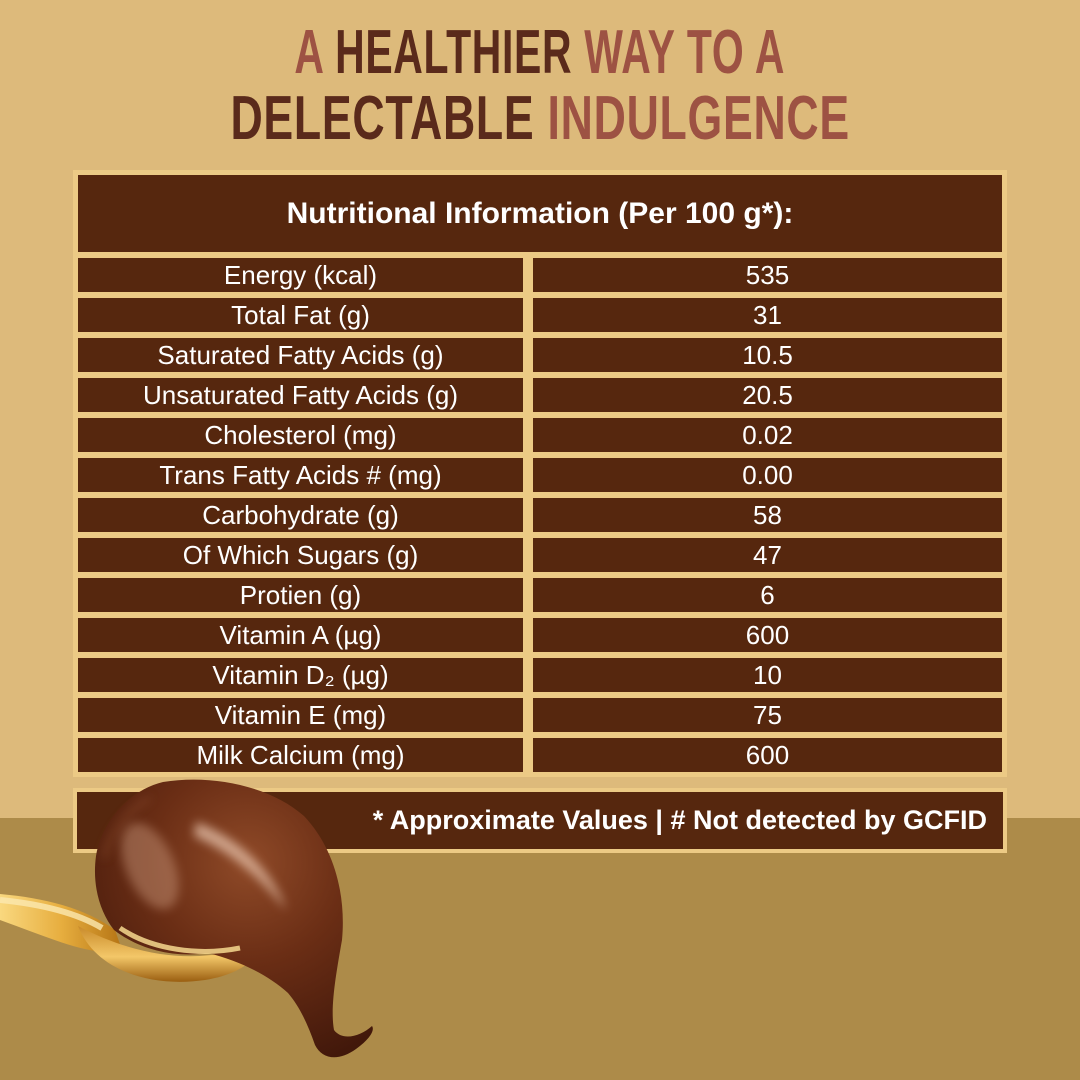 The image size is (1080, 1080). I want to click on nutrient-value: 58, so click(767, 515).